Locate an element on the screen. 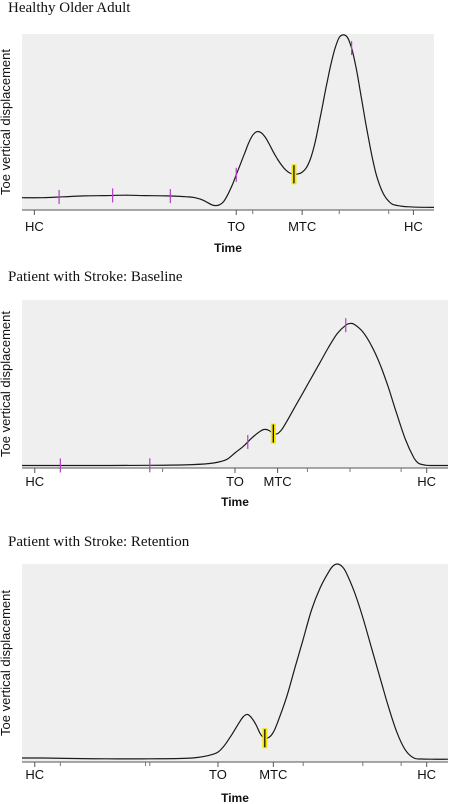  chart-title: Patient with Stroke: Retention is located at coordinates (99, 542).